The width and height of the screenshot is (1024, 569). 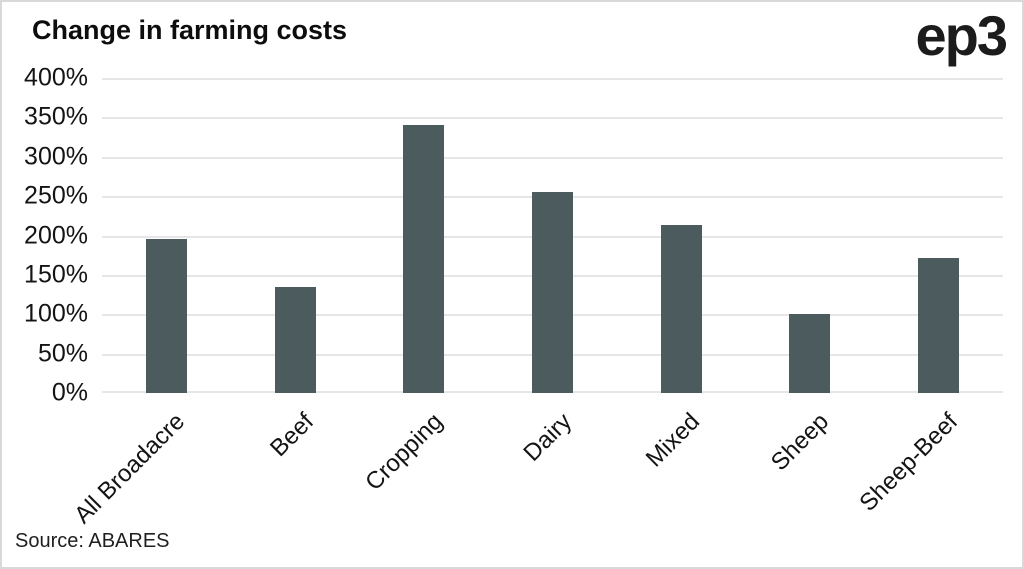 I want to click on bar-dairy, so click(x=552, y=292).